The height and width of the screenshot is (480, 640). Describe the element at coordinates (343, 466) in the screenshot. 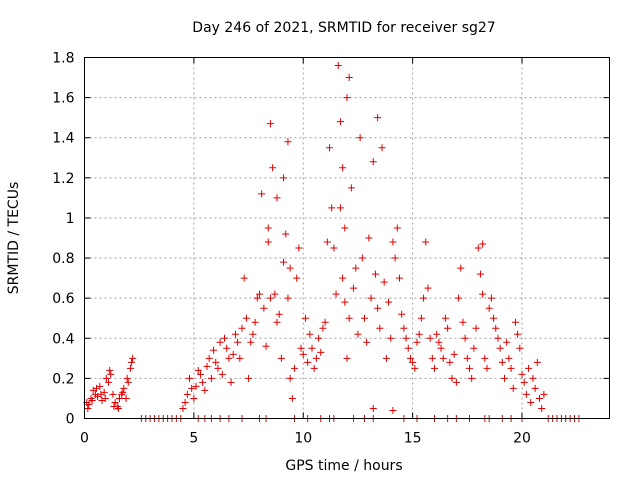

I see `x-axis-label: GPS time / hours` at that location.